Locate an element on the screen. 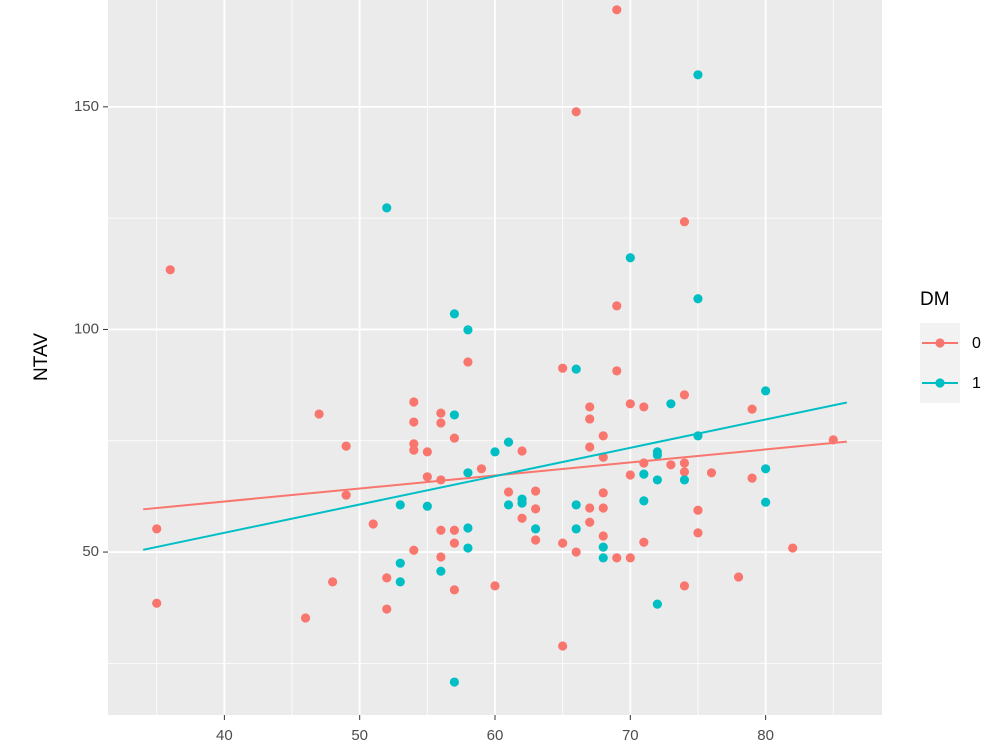 The height and width of the screenshot is (750, 1000). x-tick-label: 60 is located at coordinates (495, 735).